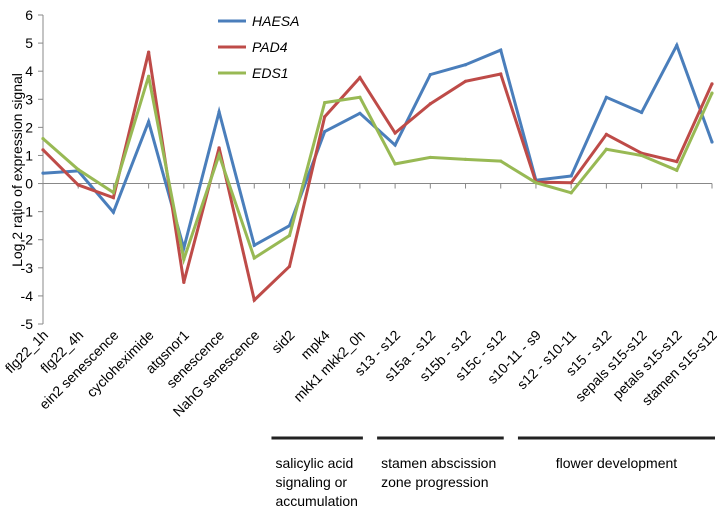  I want to click on y-tick-label: -2, so click(27, 240).